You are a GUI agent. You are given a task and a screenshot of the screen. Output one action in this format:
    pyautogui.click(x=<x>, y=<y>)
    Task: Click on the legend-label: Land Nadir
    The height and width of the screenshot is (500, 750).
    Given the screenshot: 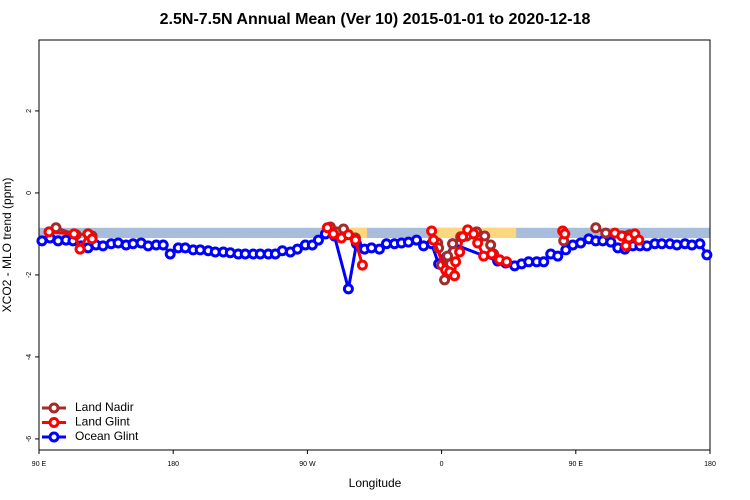 What is the action you would take?
    pyautogui.click(x=104, y=407)
    